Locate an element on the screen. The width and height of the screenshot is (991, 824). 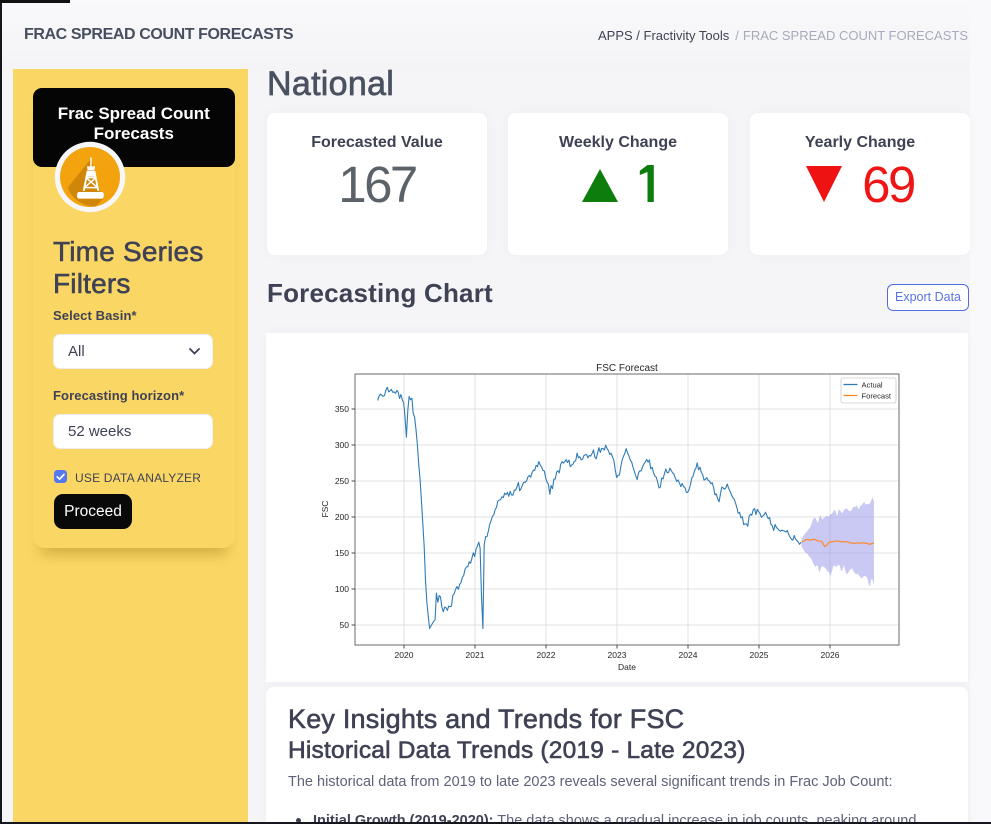
svg-text: 250 is located at coordinates (342, 481).